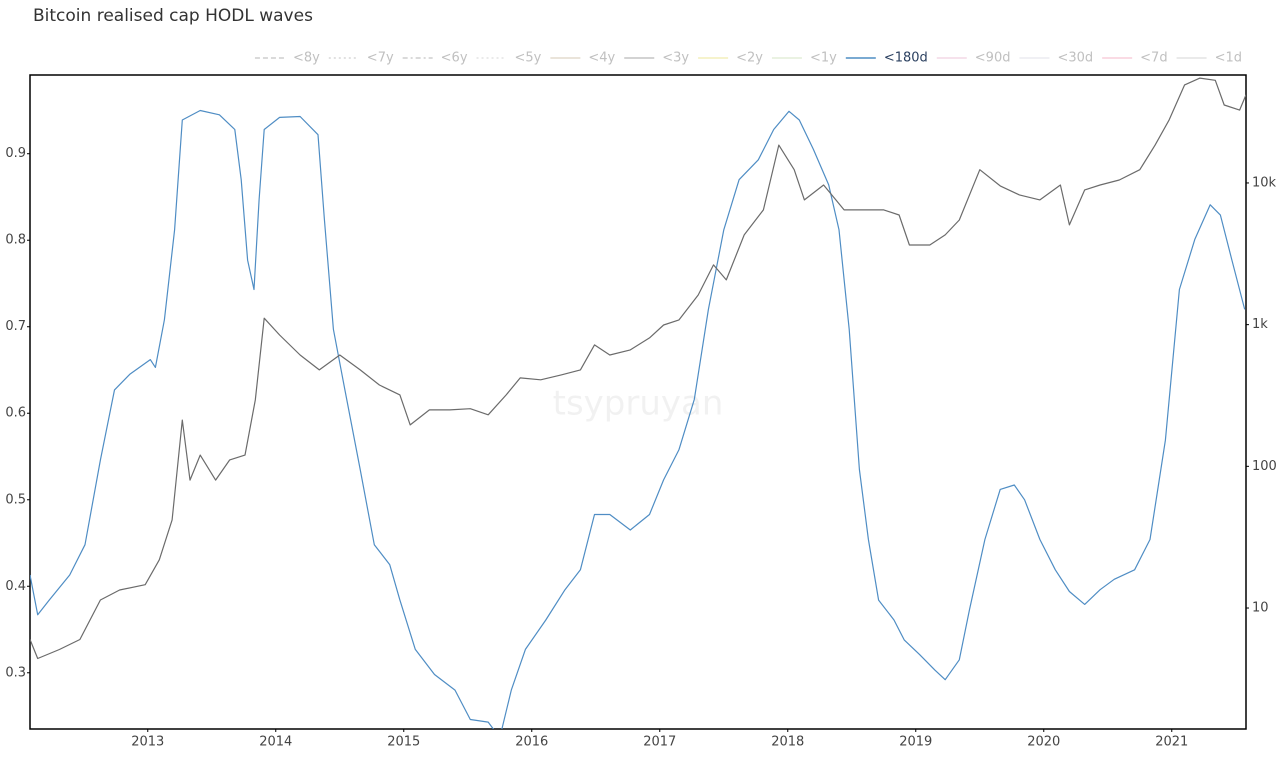 The height and width of the screenshot is (761, 1280). What do you see at coordinates (287, 58) in the screenshot?
I see `legend-item: <8y` at bounding box center [287, 58].